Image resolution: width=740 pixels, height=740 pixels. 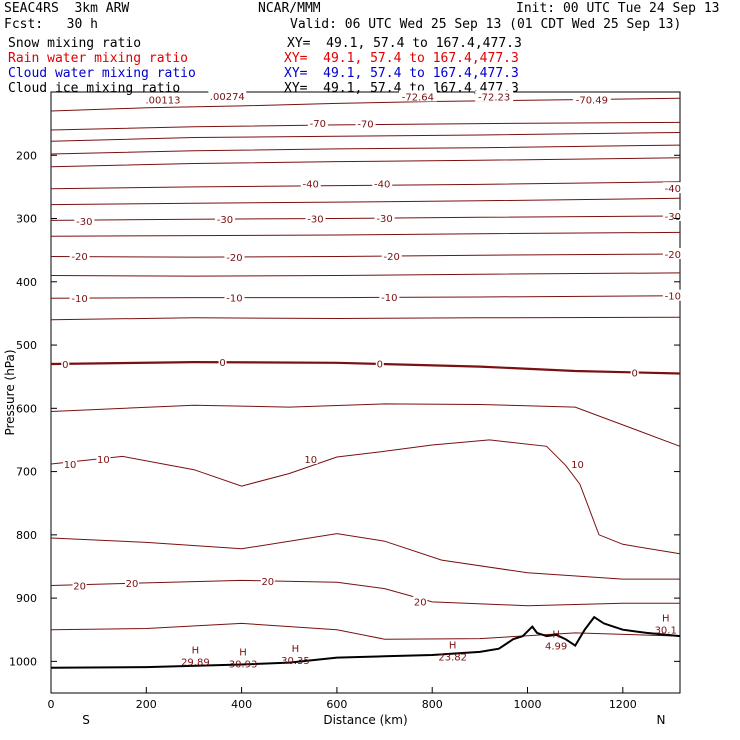 What do you see at coordinates (365, 642) in the screenshot?
I see `terrain-surface` at bounding box center [365, 642].